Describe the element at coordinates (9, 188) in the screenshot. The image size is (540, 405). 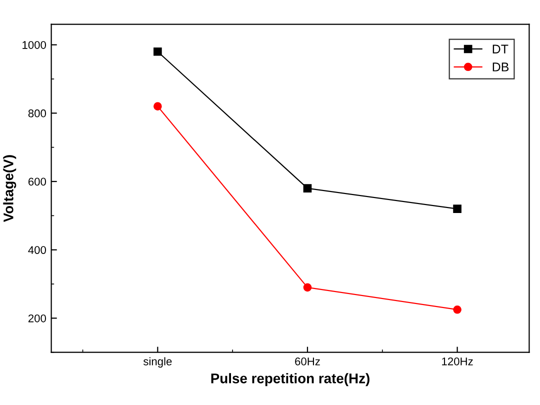
I see `y-axis-title: Voltage(V)` at that location.